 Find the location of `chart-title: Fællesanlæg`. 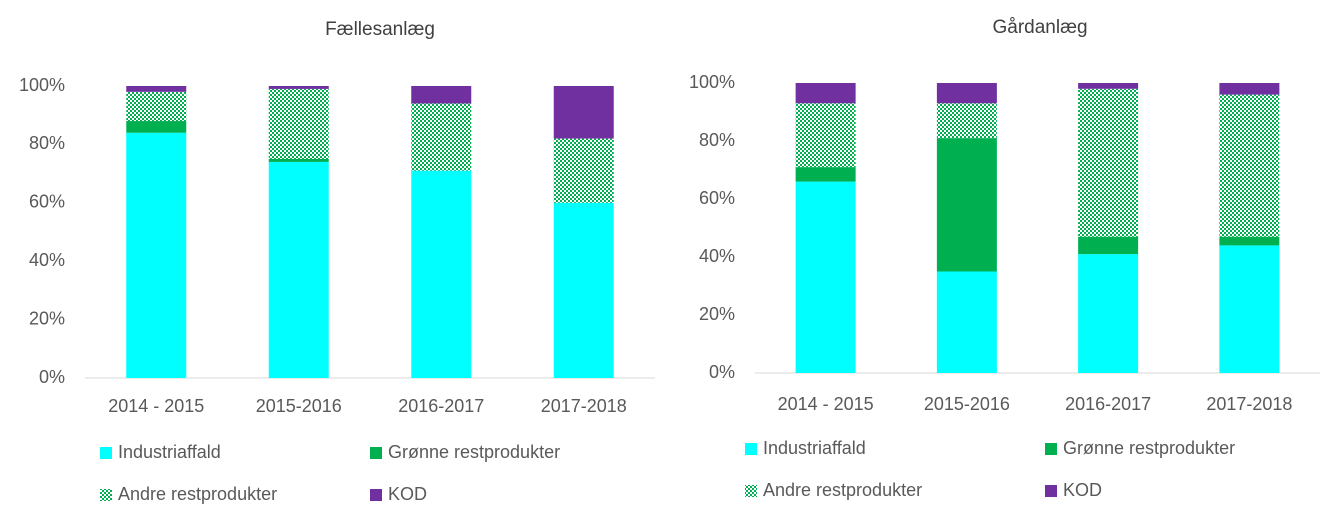

chart-title: Fællesanlæg is located at coordinates (380, 29).